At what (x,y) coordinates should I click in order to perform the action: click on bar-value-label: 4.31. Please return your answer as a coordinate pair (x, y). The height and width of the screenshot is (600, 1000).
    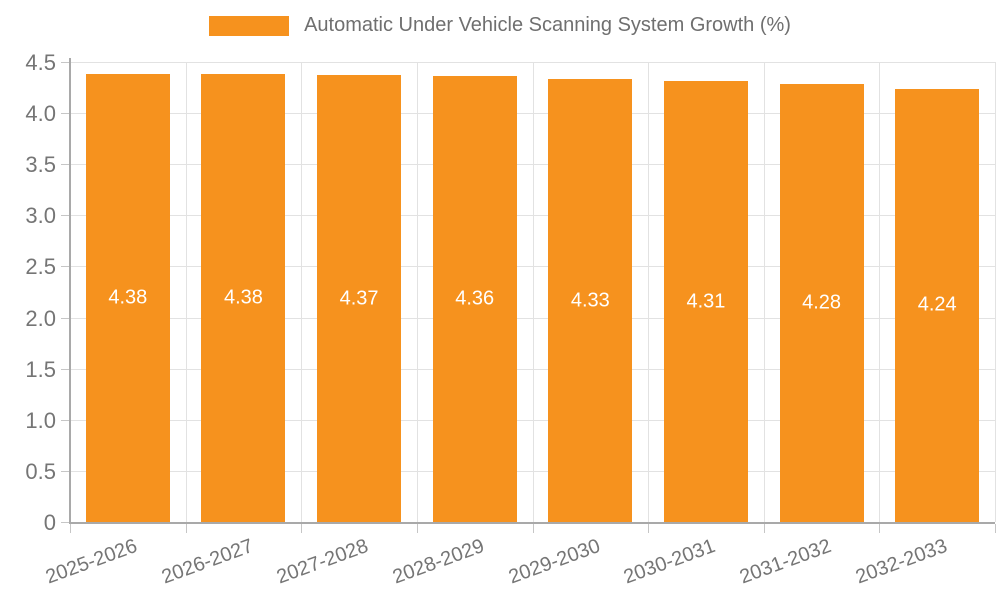
    Looking at the image, I should click on (706, 301).